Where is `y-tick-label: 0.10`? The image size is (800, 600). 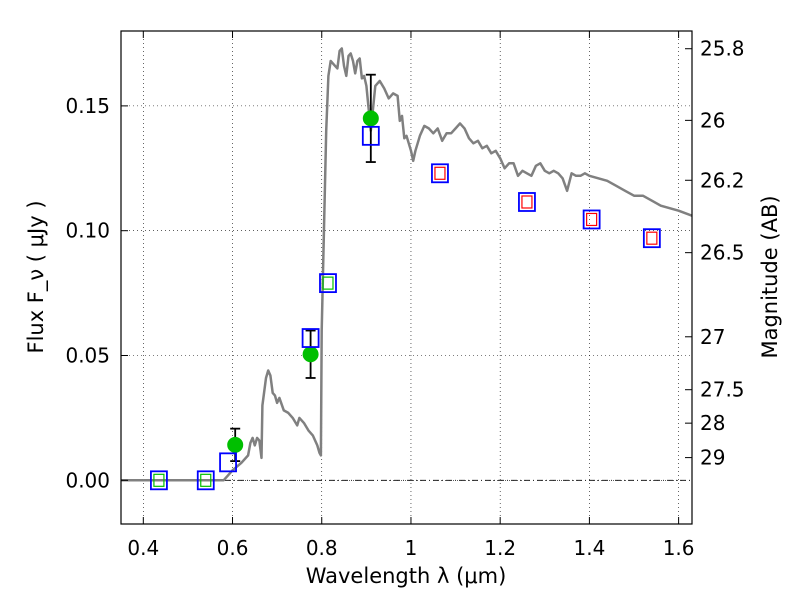 y-tick-label: 0.10 is located at coordinates (87, 231).